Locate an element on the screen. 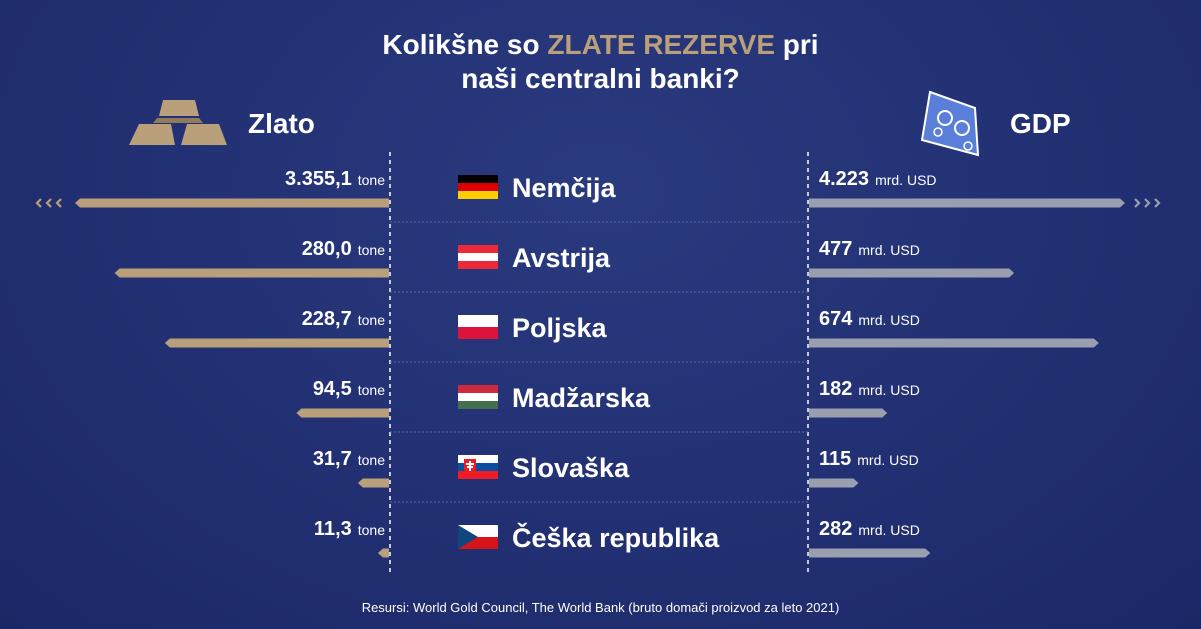  poland-flag is located at coordinates (478, 327).